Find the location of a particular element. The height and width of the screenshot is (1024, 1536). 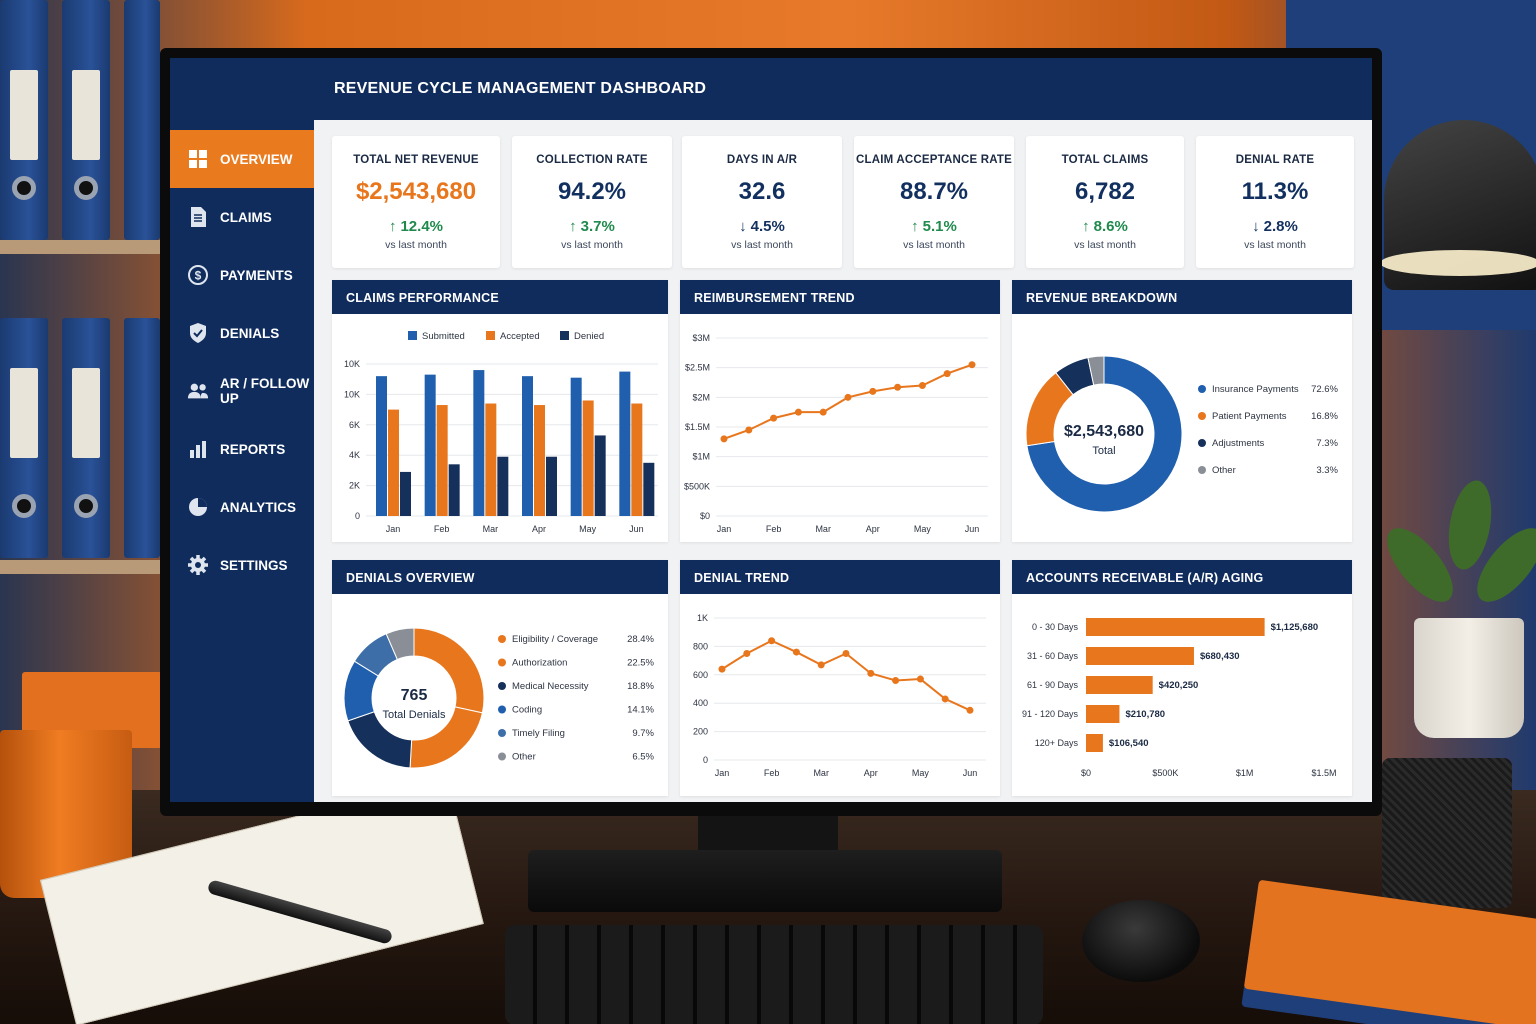

kpi-change: ↑ 8.6% is located at coordinates (1105, 226).